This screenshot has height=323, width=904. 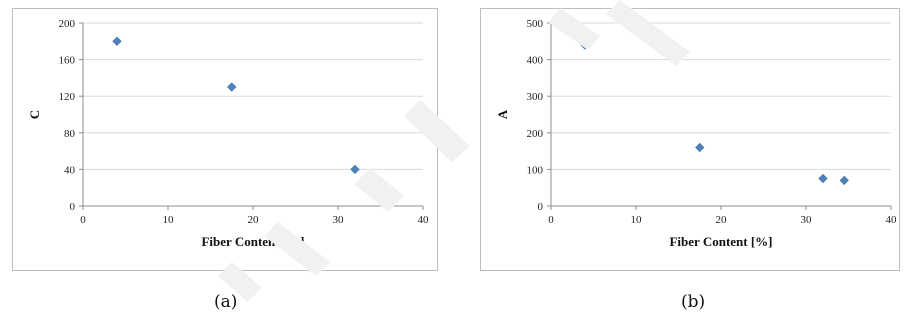 I want to click on y-tick-label-3: 120, so click(x=67, y=97).